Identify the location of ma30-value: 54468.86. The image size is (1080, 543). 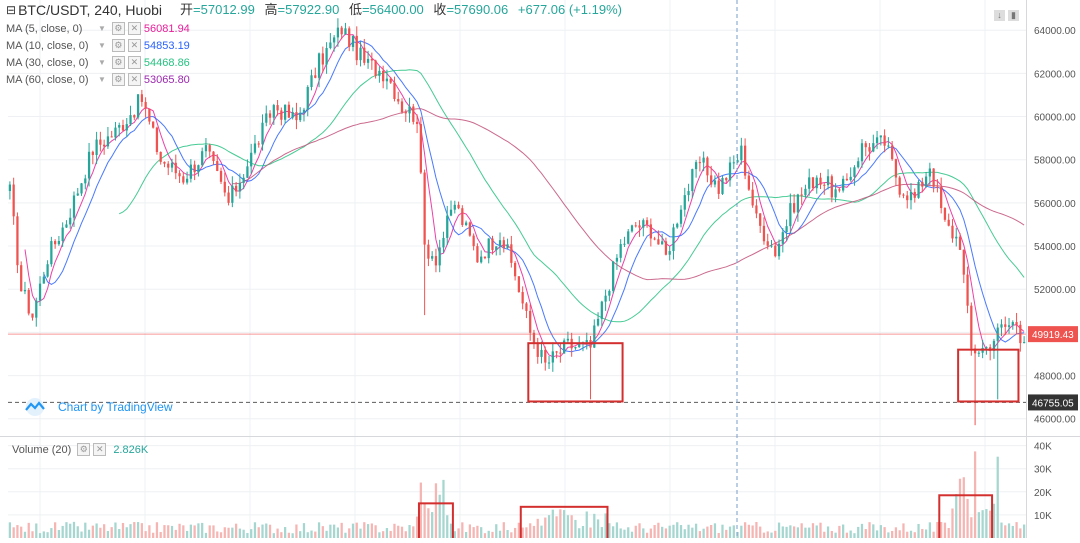
(166, 62).